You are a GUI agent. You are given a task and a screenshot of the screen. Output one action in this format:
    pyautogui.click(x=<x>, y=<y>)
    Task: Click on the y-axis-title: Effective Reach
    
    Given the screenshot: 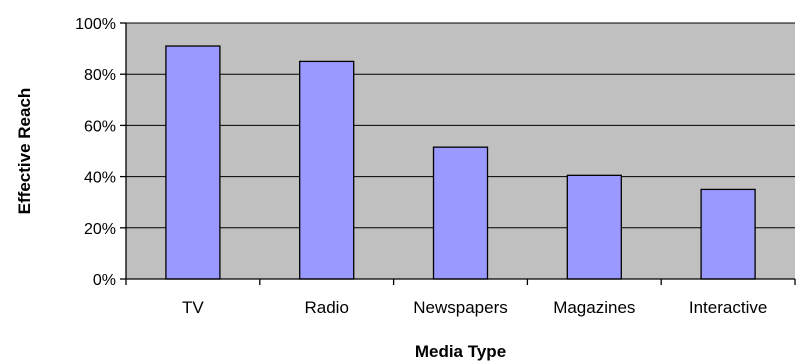 What is the action you would take?
    pyautogui.click(x=24, y=151)
    